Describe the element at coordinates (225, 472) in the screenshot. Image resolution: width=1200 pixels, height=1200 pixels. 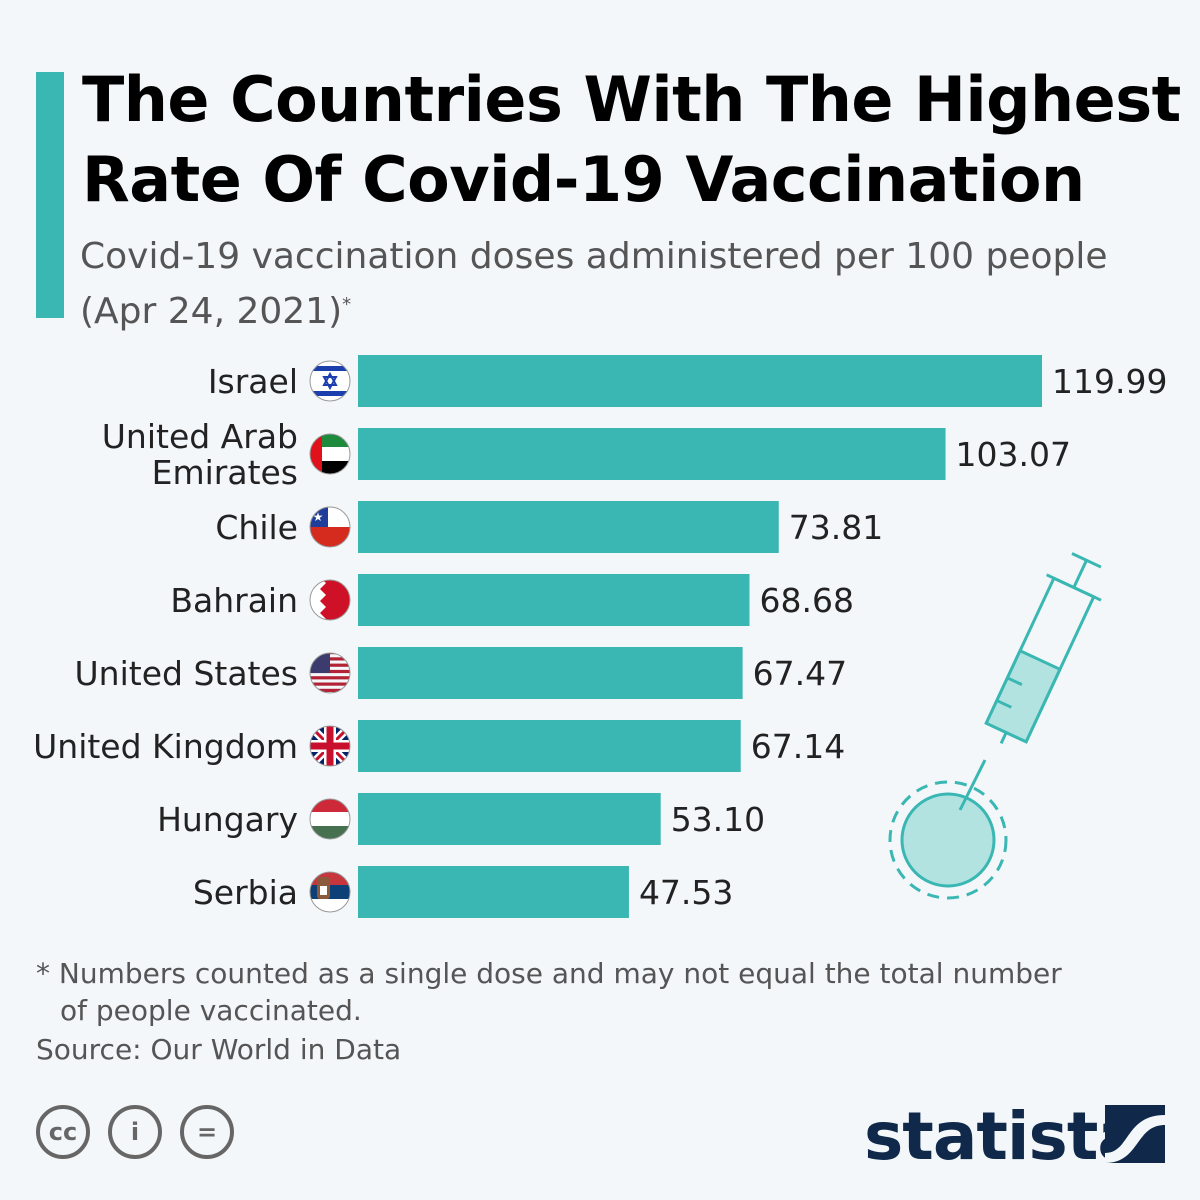
I see `category-label: Emirates` at that location.